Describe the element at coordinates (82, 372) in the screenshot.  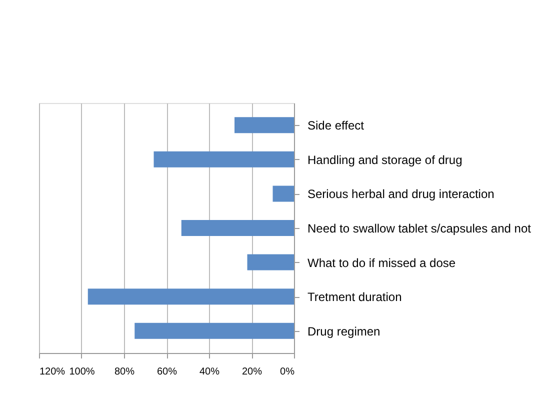
I see `x-tick-label: 100%` at that location.